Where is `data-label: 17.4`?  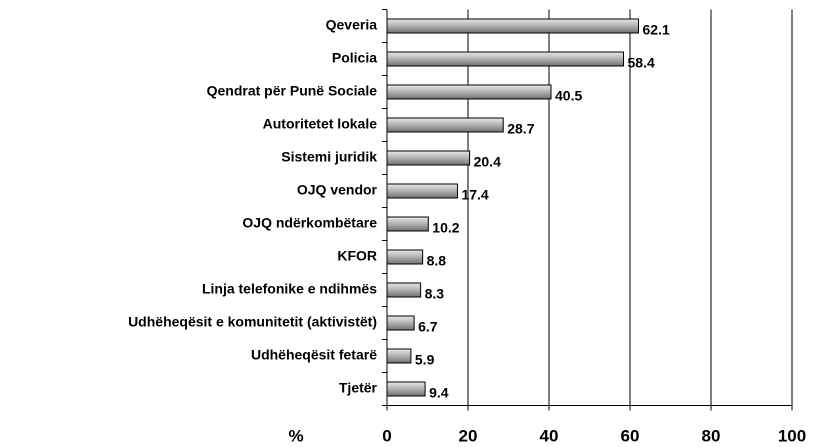
data-label: 17.4 is located at coordinates (474, 195).